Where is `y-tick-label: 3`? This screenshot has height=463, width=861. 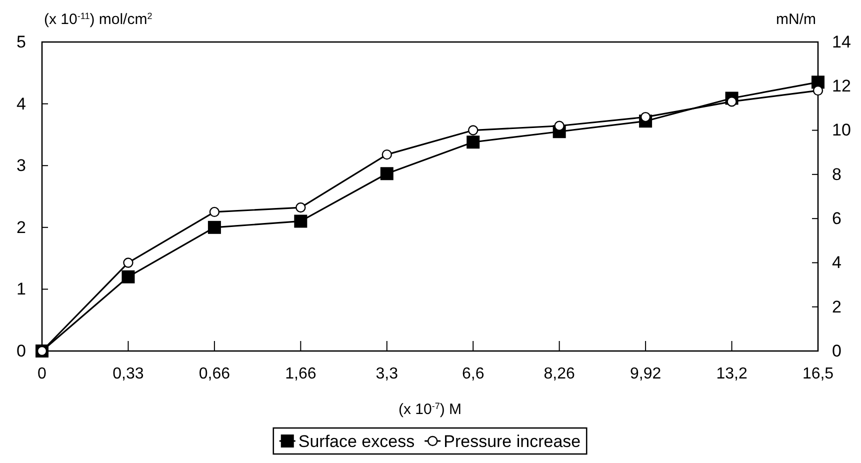 y-tick-label: 3 is located at coordinates (21, 166).